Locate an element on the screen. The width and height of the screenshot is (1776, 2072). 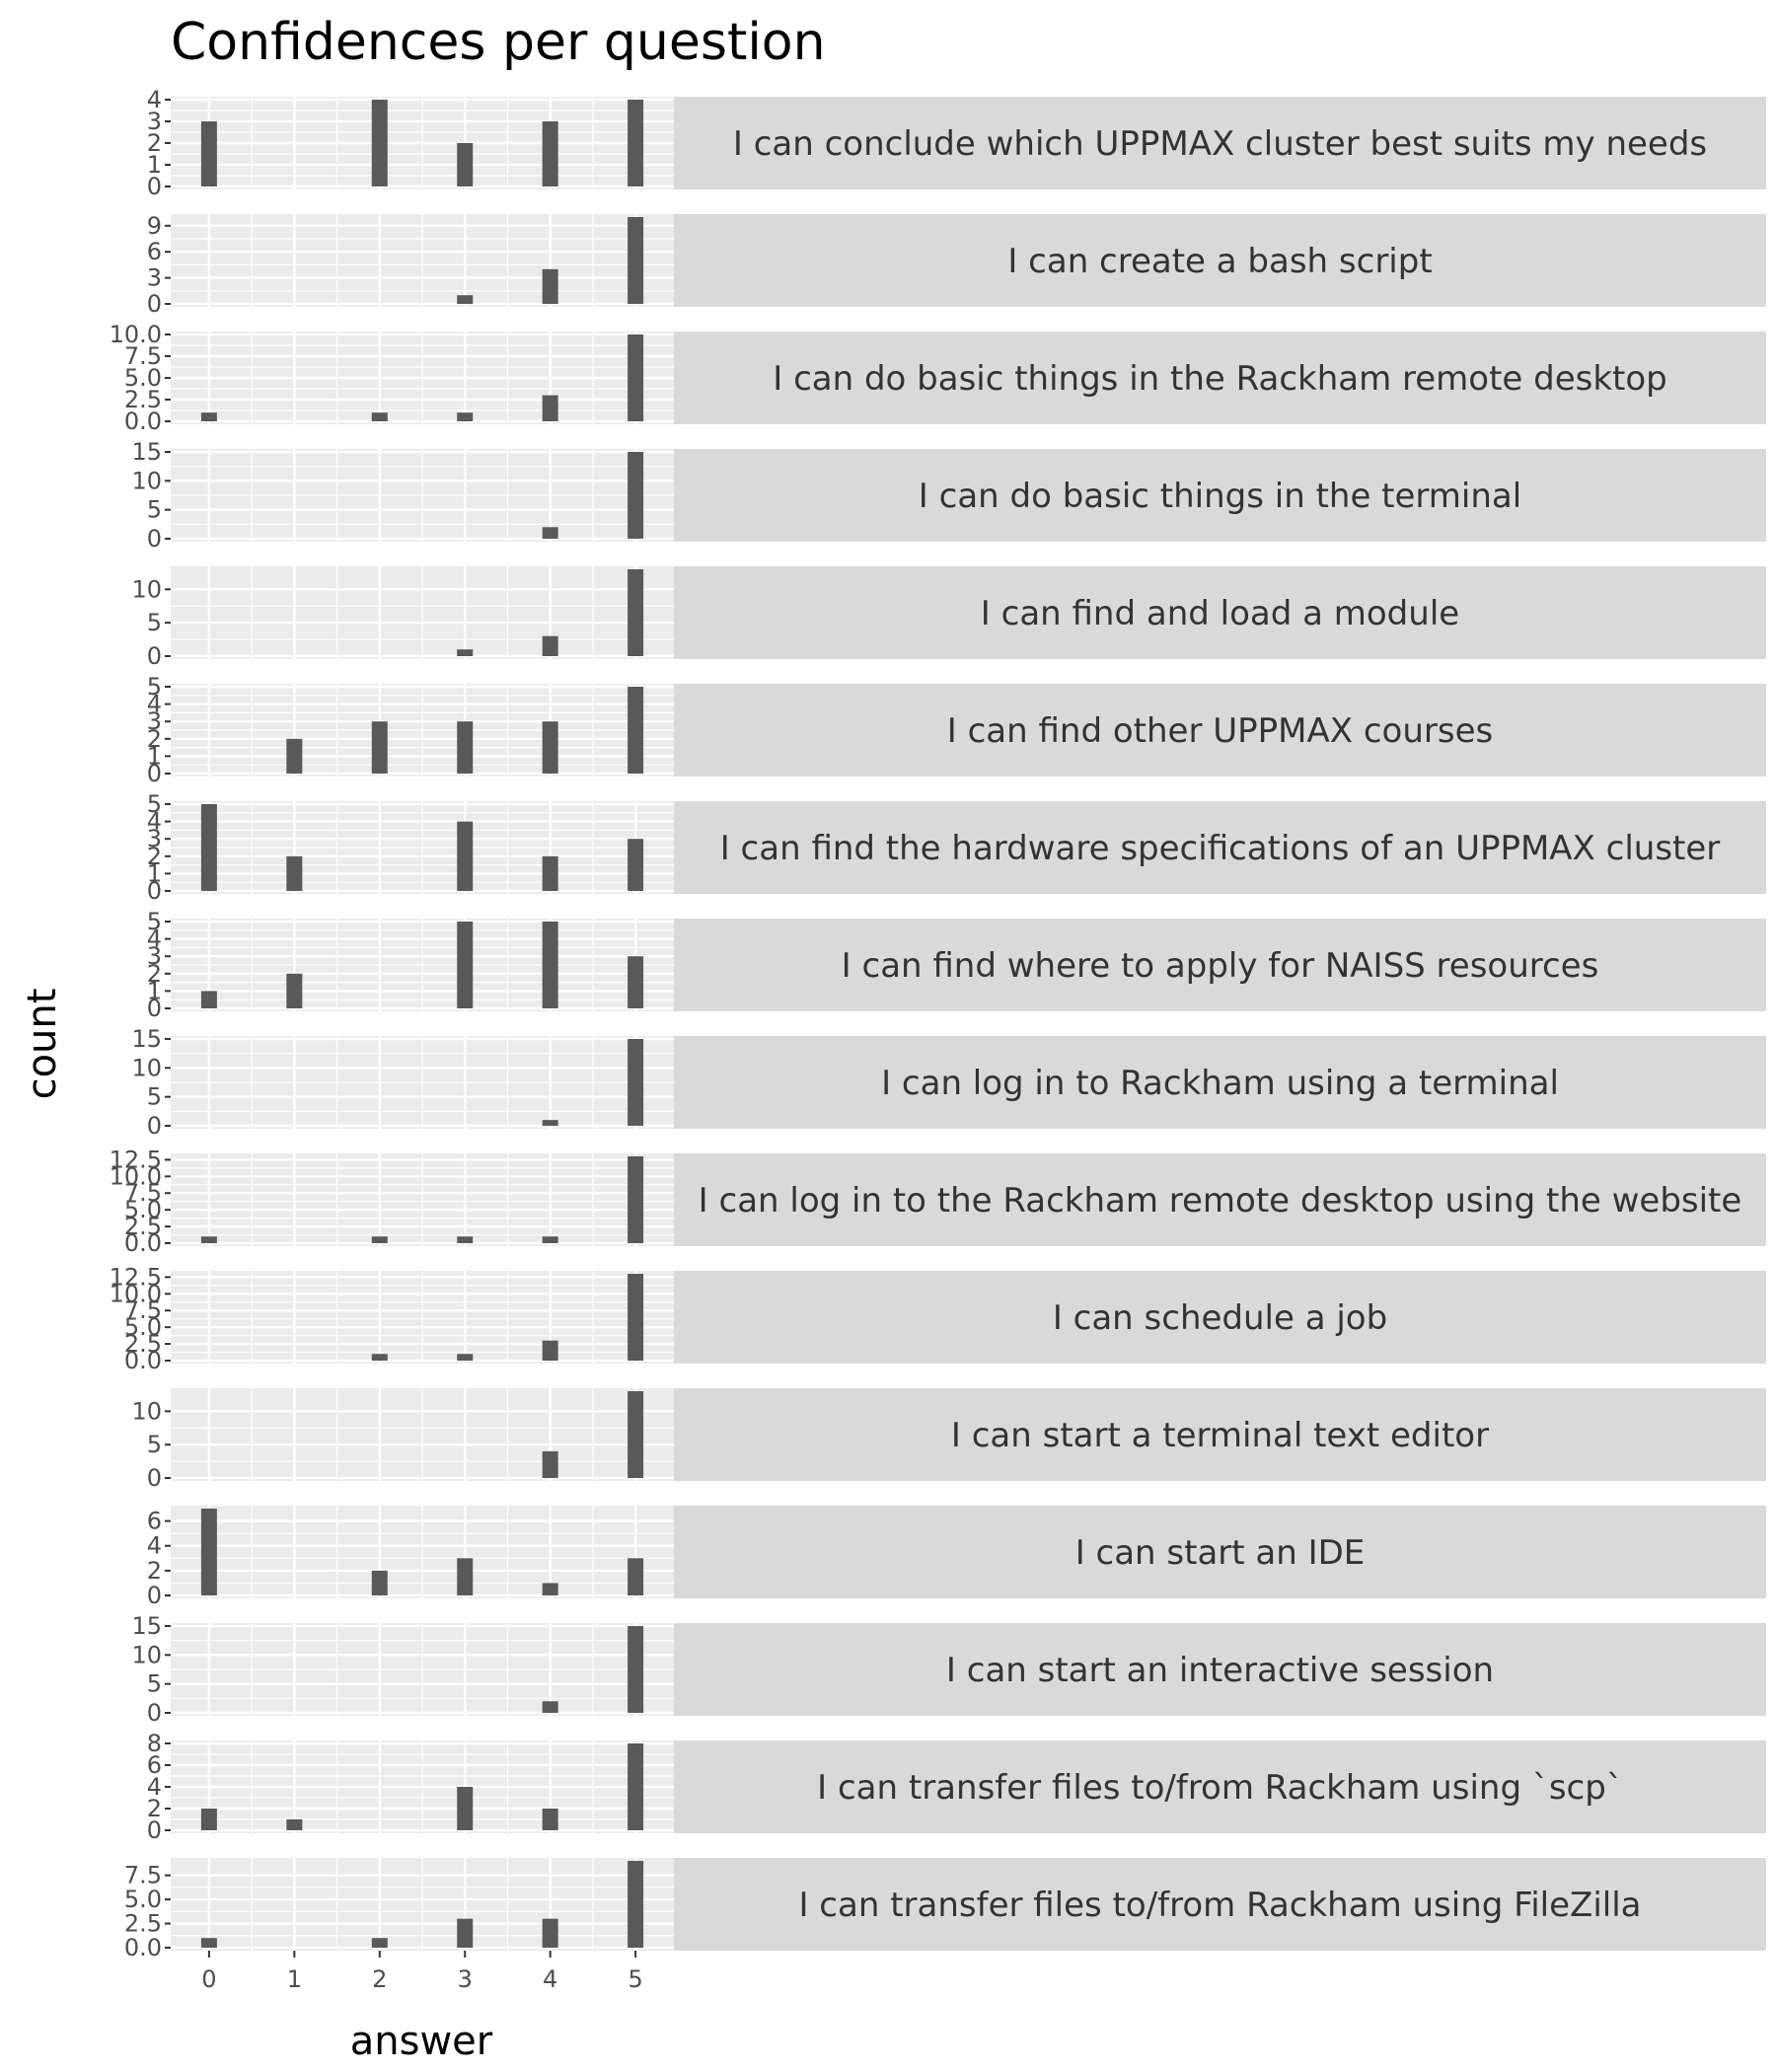
facet-panel: 0.02.55.07.510.012.5 I can schedule a job is located at coordinates (938, 1319).